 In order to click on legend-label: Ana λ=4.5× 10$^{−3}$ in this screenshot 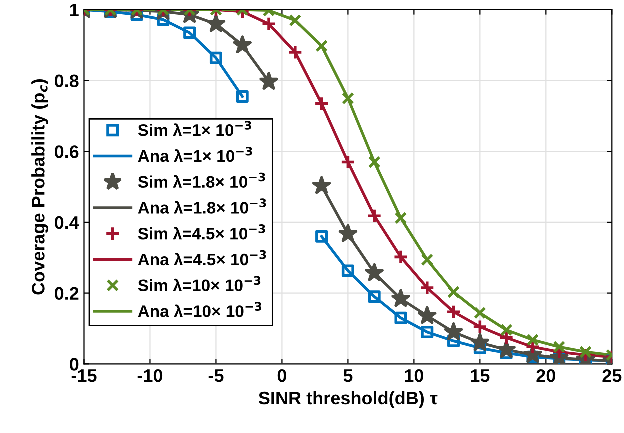, I will do `click(202, 258)`.